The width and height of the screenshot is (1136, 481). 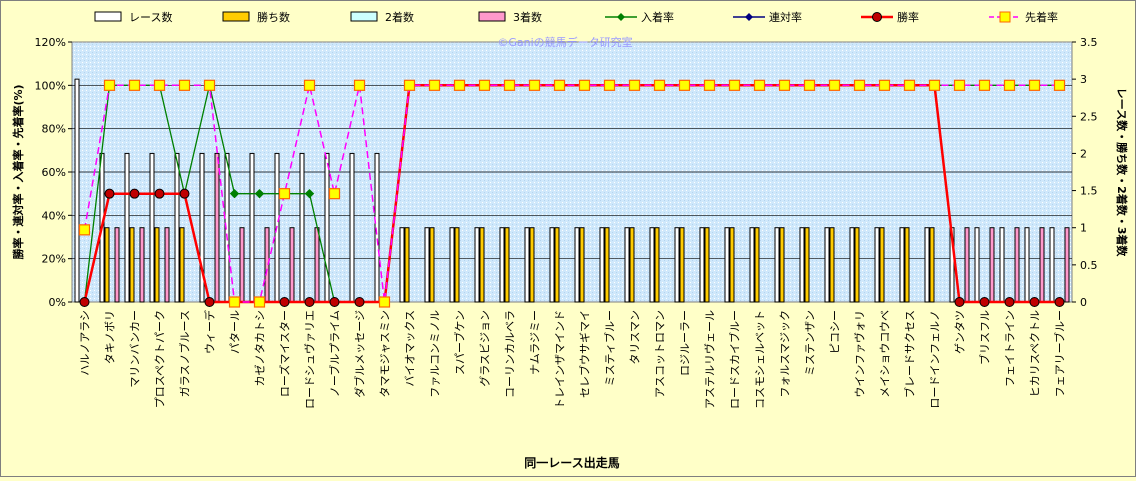 I want to click on bar-レース数-タリスマン, so click(x=627, y=265).